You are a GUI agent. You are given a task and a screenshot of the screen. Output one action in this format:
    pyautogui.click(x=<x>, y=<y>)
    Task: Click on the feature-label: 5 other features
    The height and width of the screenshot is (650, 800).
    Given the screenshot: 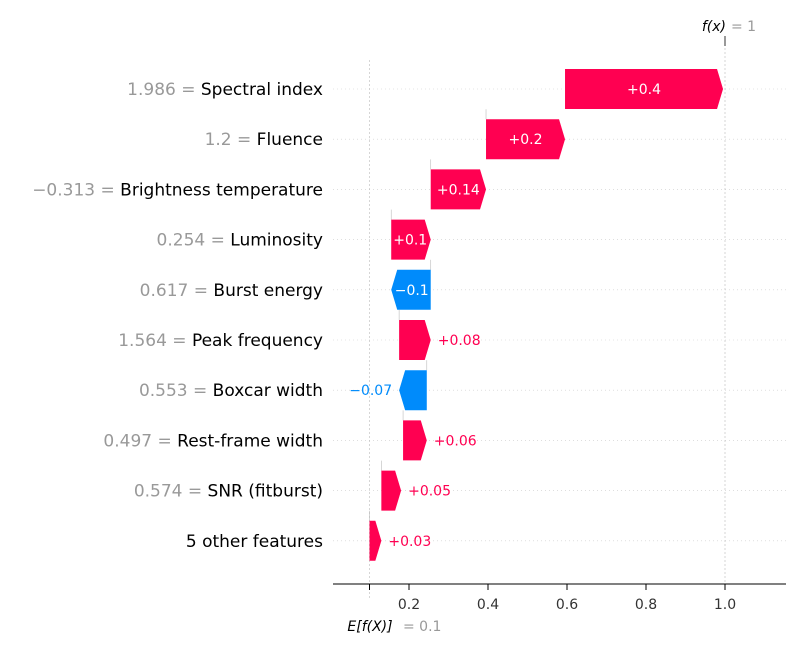 What is the action you would take?
    pyautogui.click(x=254, y=542)
    